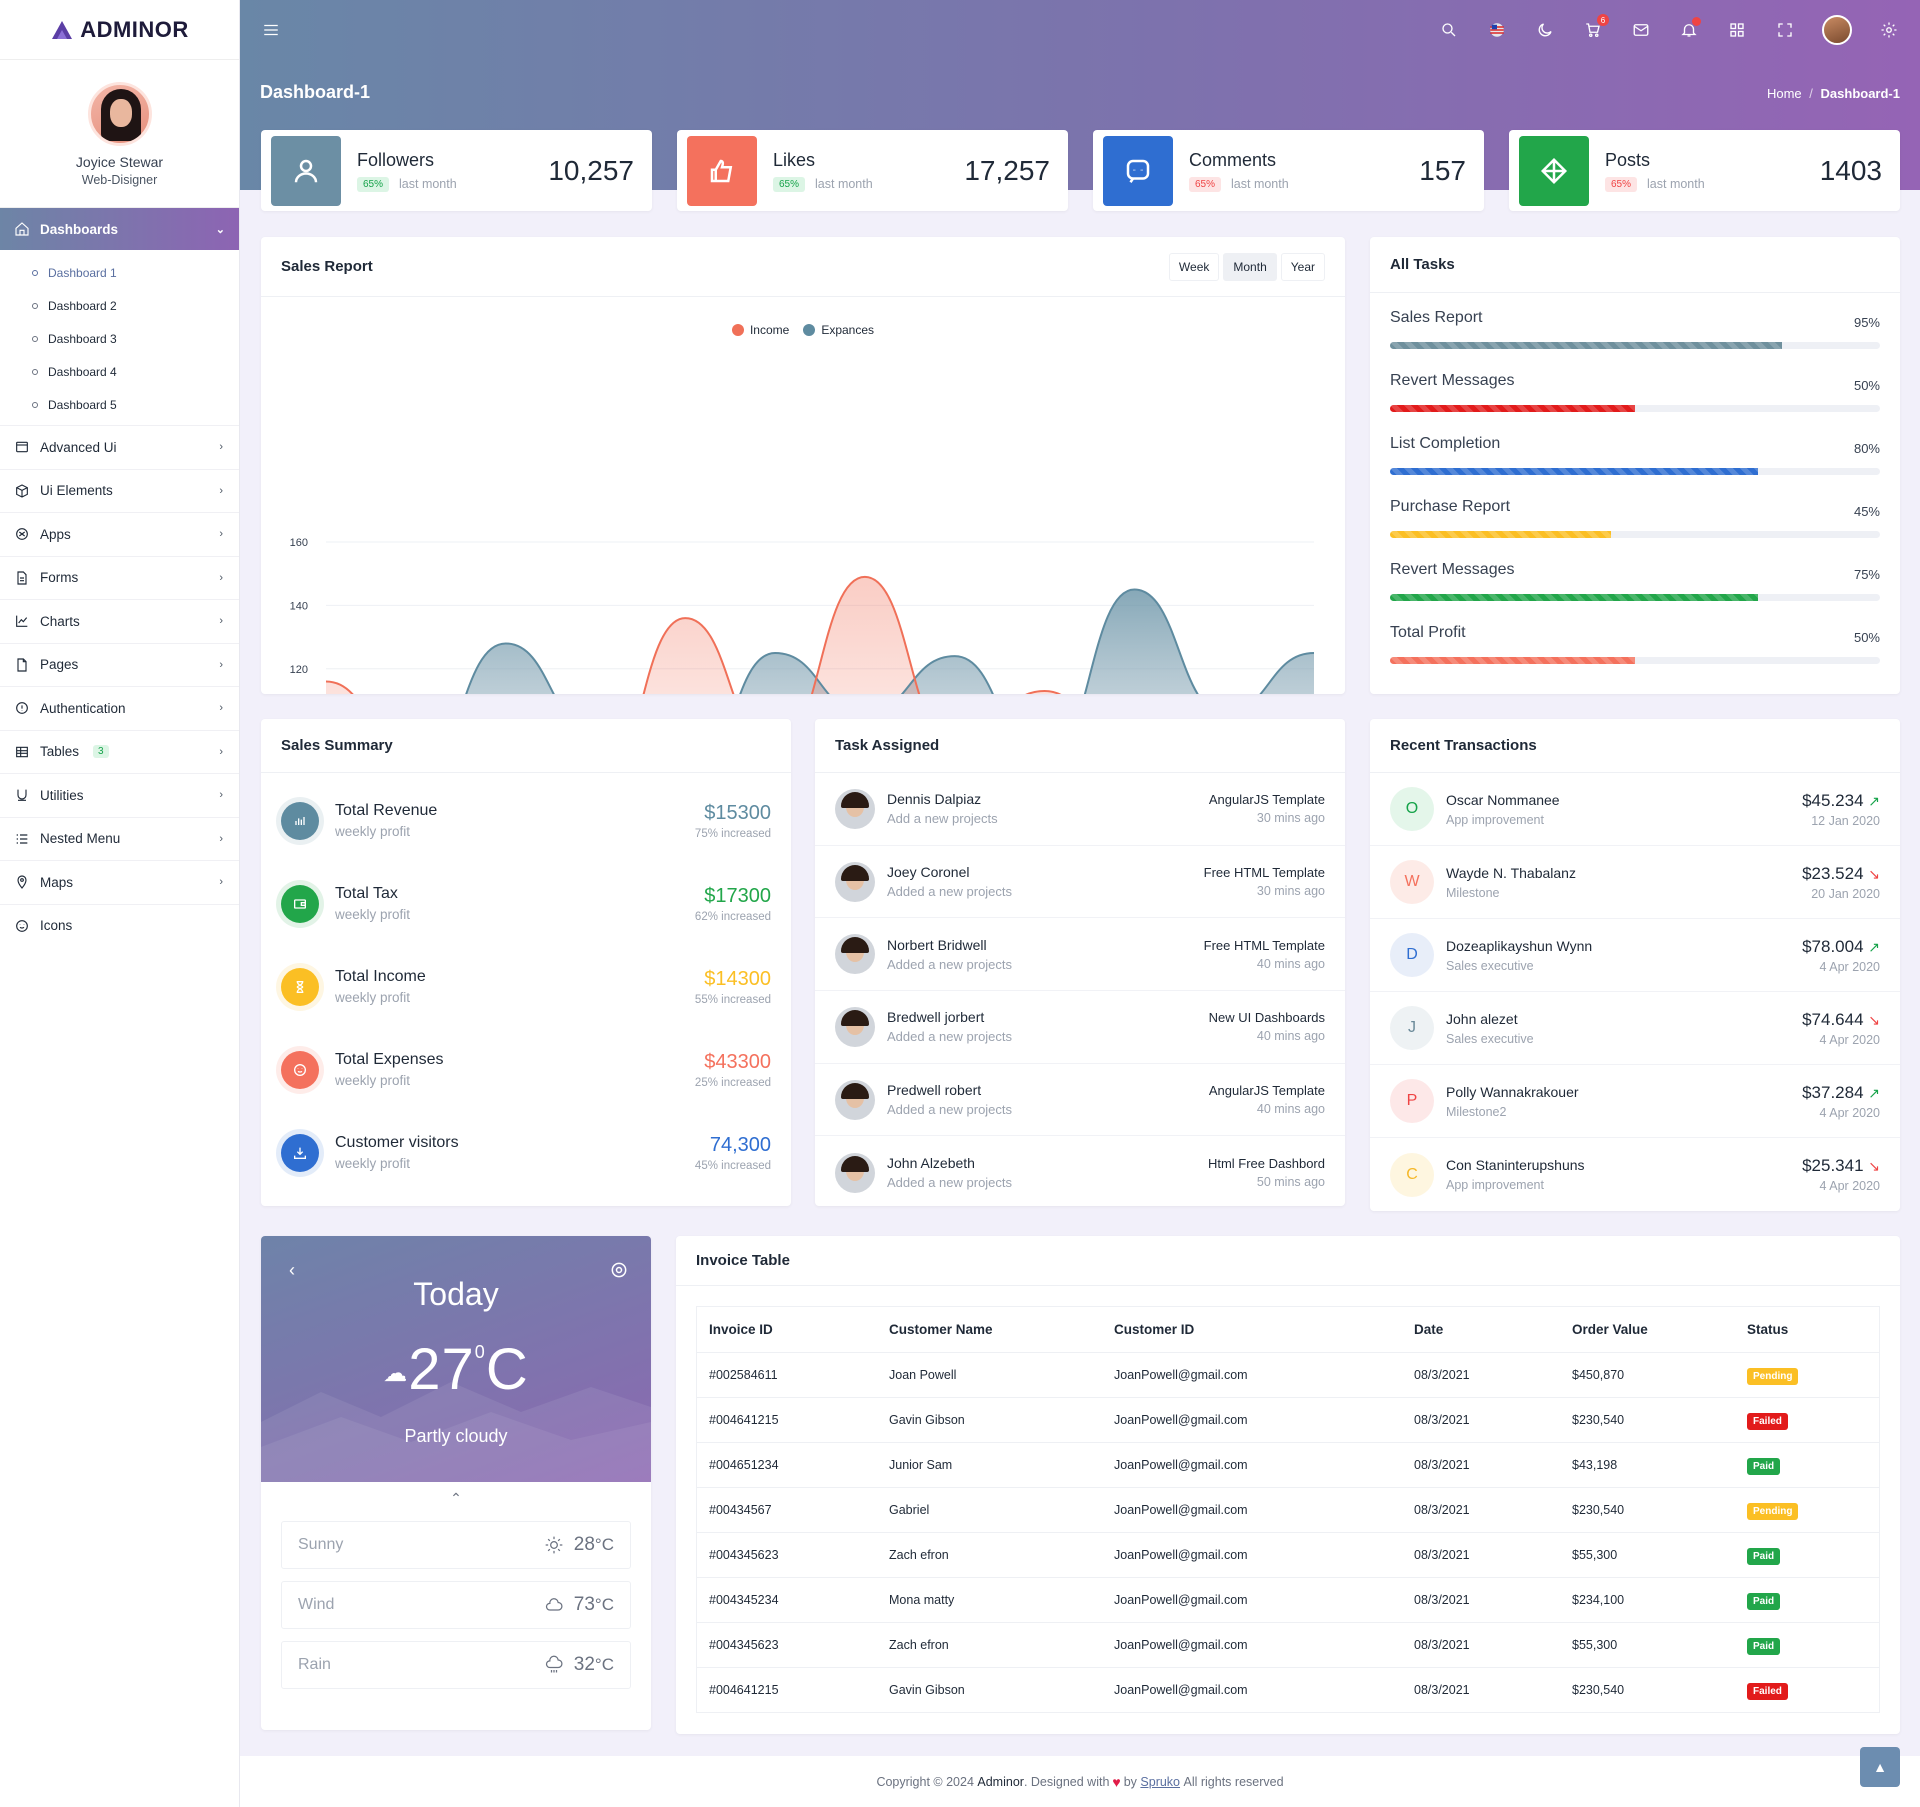  I want to click on range-month-button: Month, so click(1250, 266).